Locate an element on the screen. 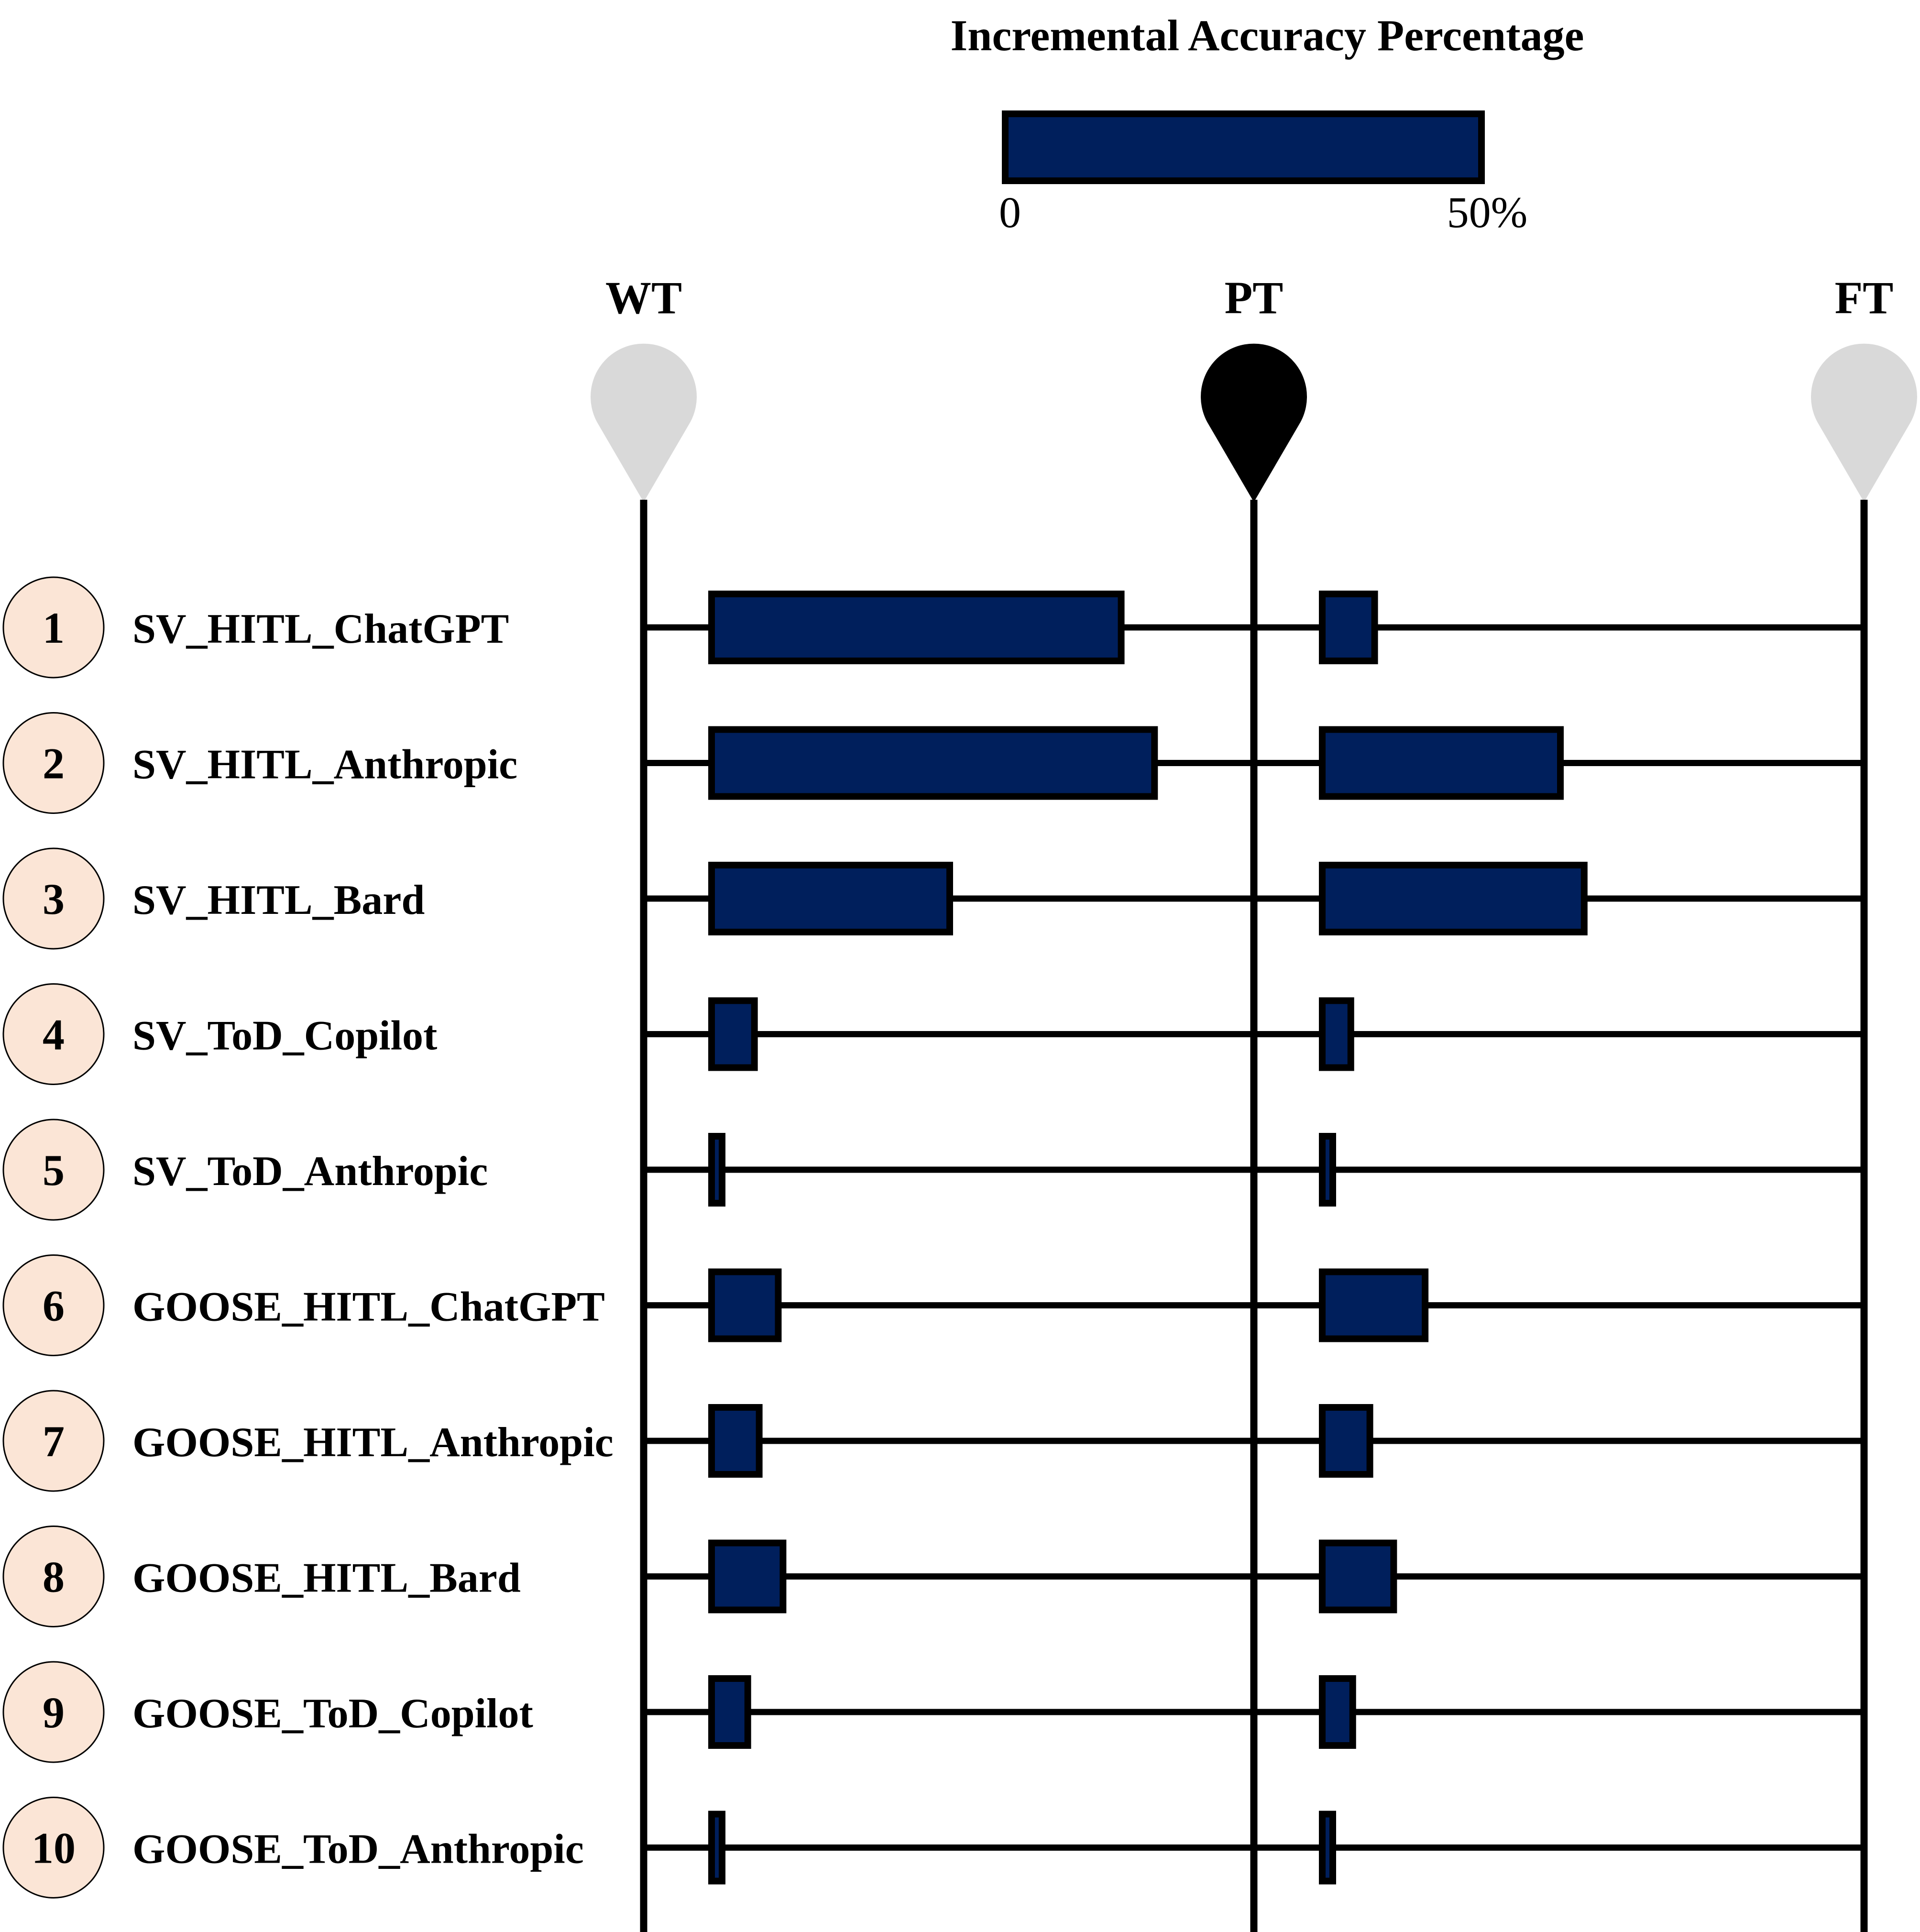 The image size is (1920, 1932). stage-label-wt: WT is located at coordinates (643, 297).